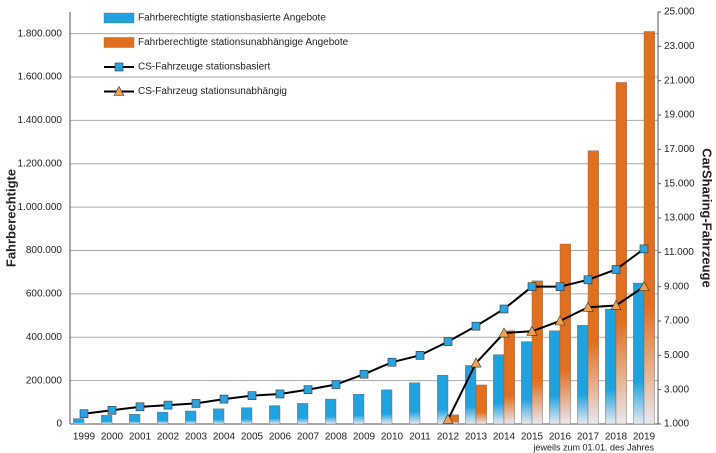  What do you see at coordinates (224, 437) in the screenshot?
I see `x-tick-label: 2004` at bounding box center [224, 437].